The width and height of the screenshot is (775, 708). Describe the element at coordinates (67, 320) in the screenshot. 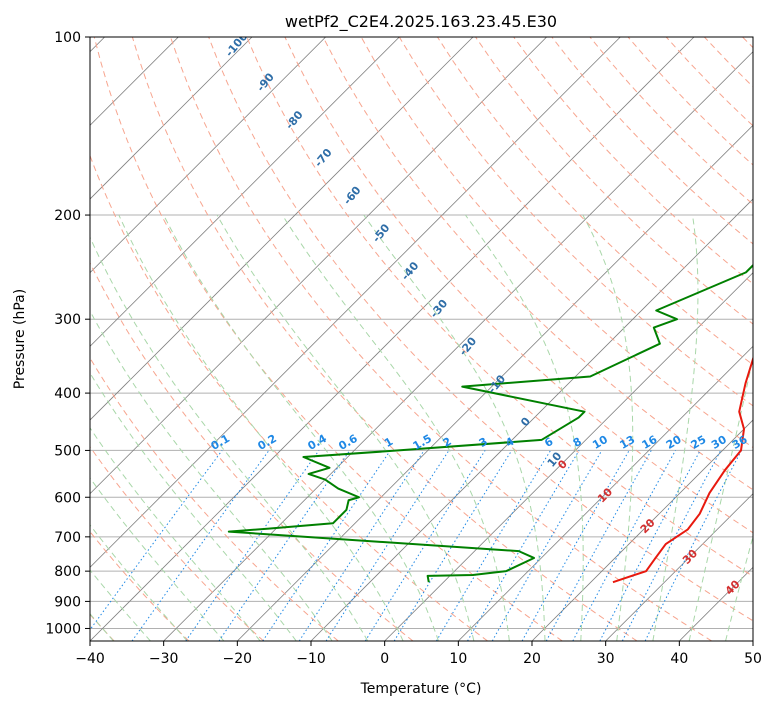

I see `y-tick-label: 300` at that location.